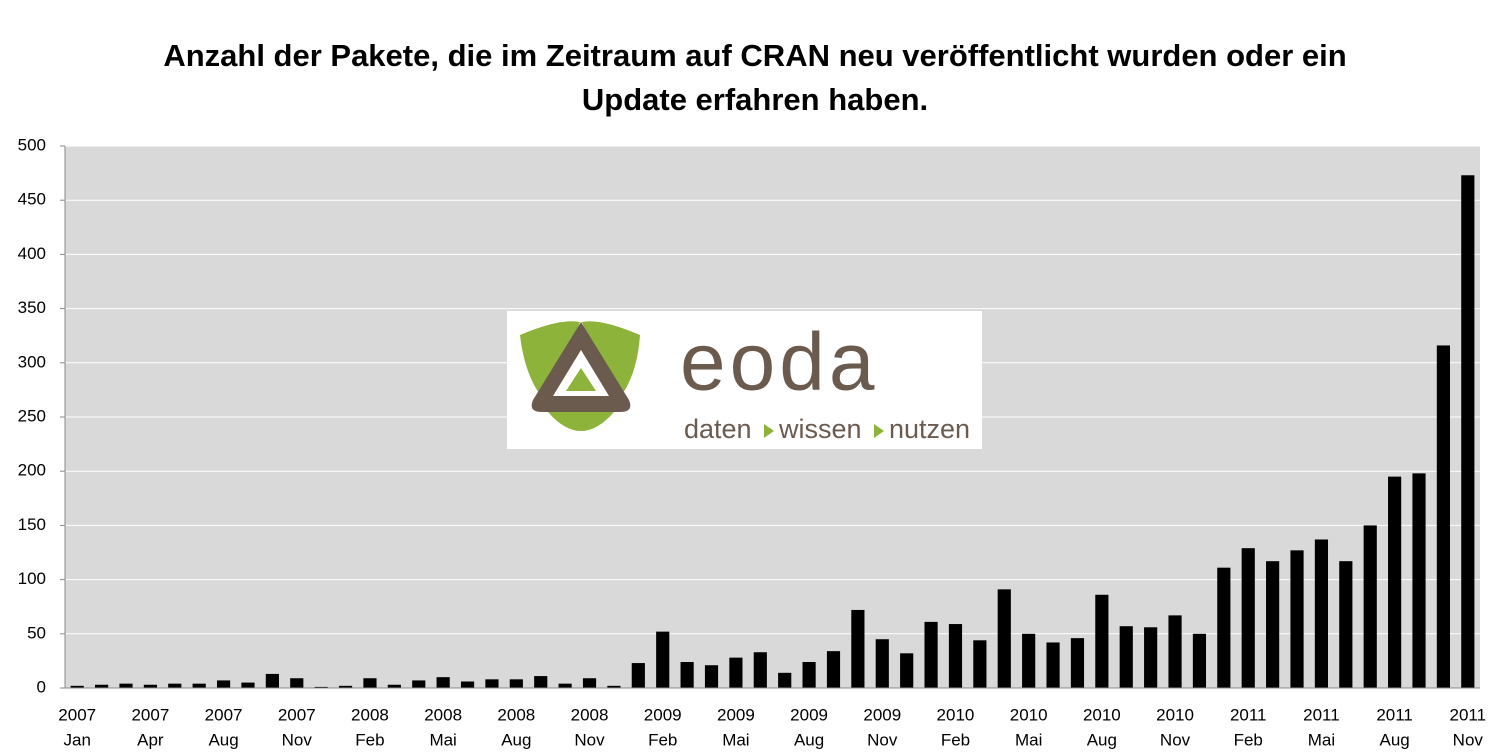 The image size is (1510, 755). What do you see at coordinates (150, 739) in the screenshot?
I see `x-tick-label: Apr` at bounding box center [150, 739].